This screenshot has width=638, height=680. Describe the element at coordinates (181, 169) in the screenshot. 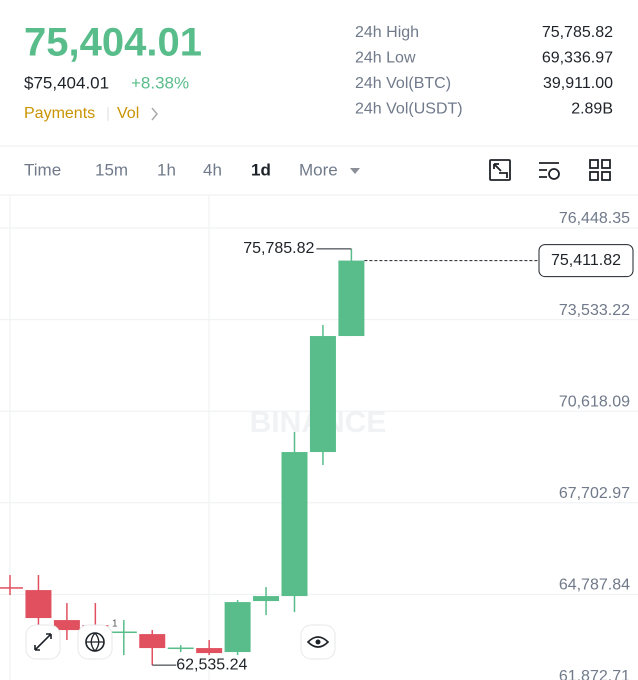

I see `tabs: Time 15m 1h 4h 1d More` at that location.